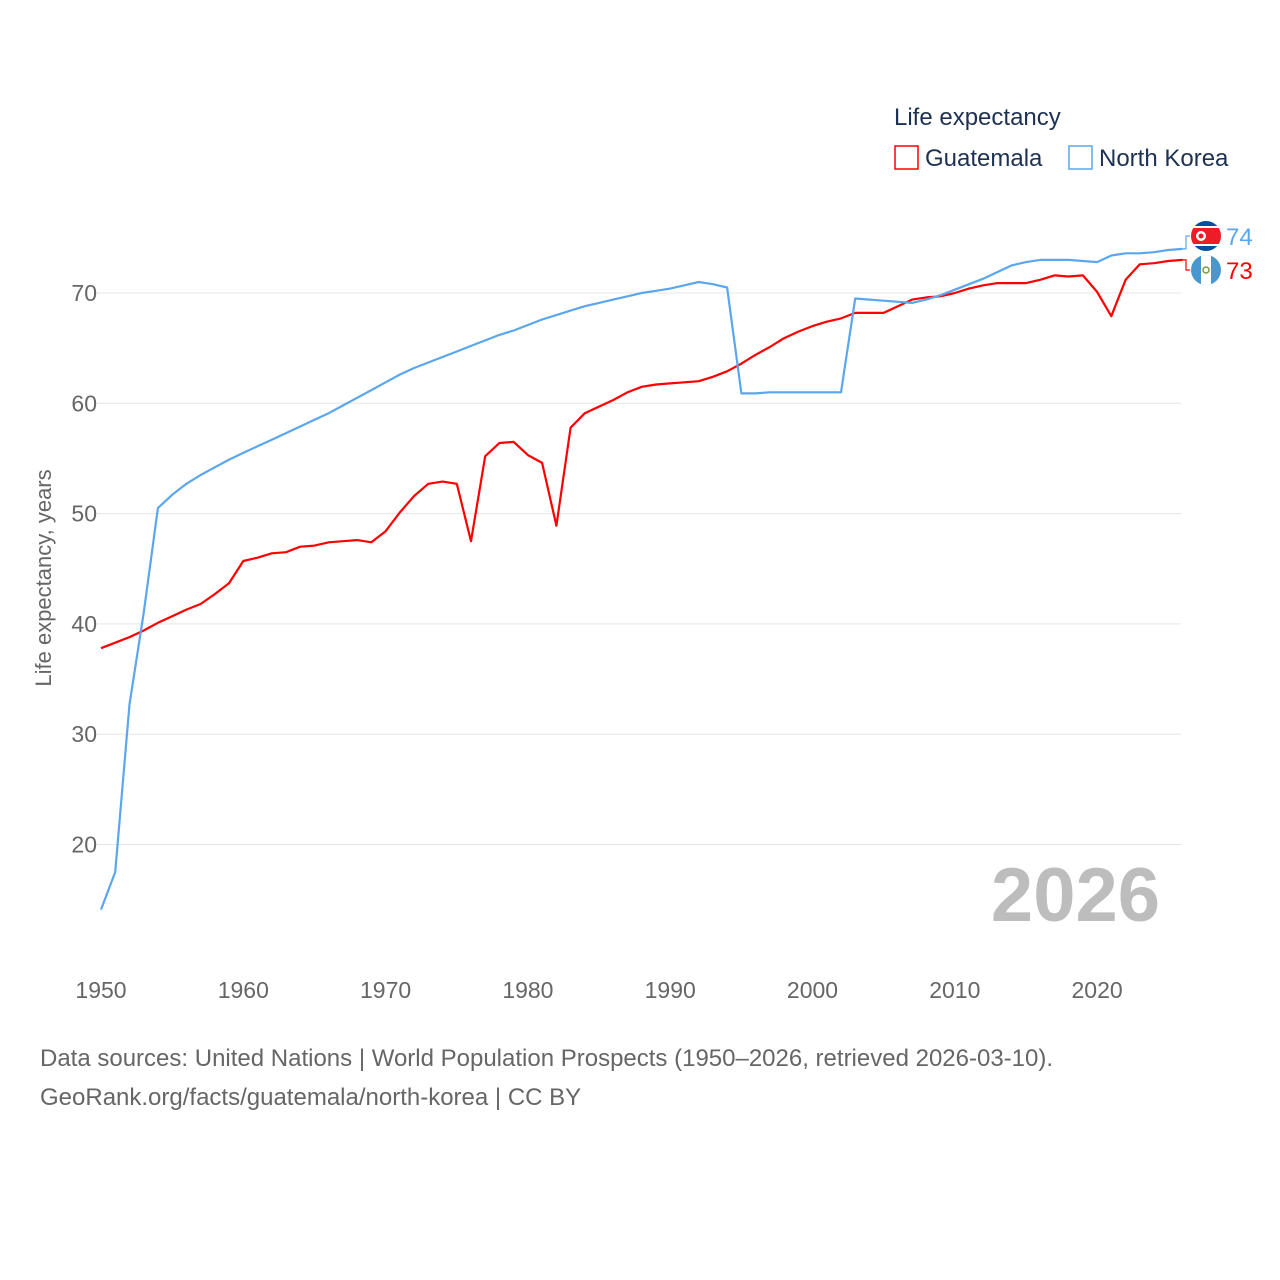  I want to click on x-tick-label: 1980, so click(527, 990).